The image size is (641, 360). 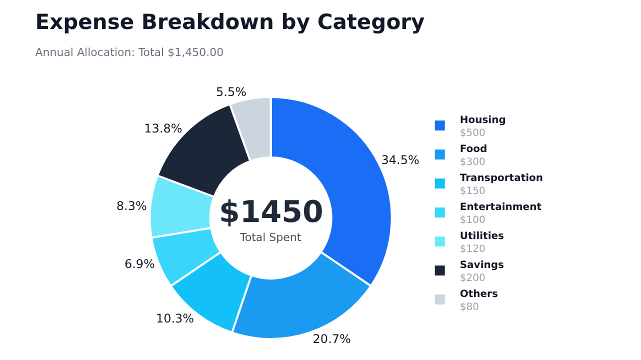 What do you see at coordinates (400, 159) in the screenshot?
I see `data-label: 34.5%` at bounding box center [400, 159].